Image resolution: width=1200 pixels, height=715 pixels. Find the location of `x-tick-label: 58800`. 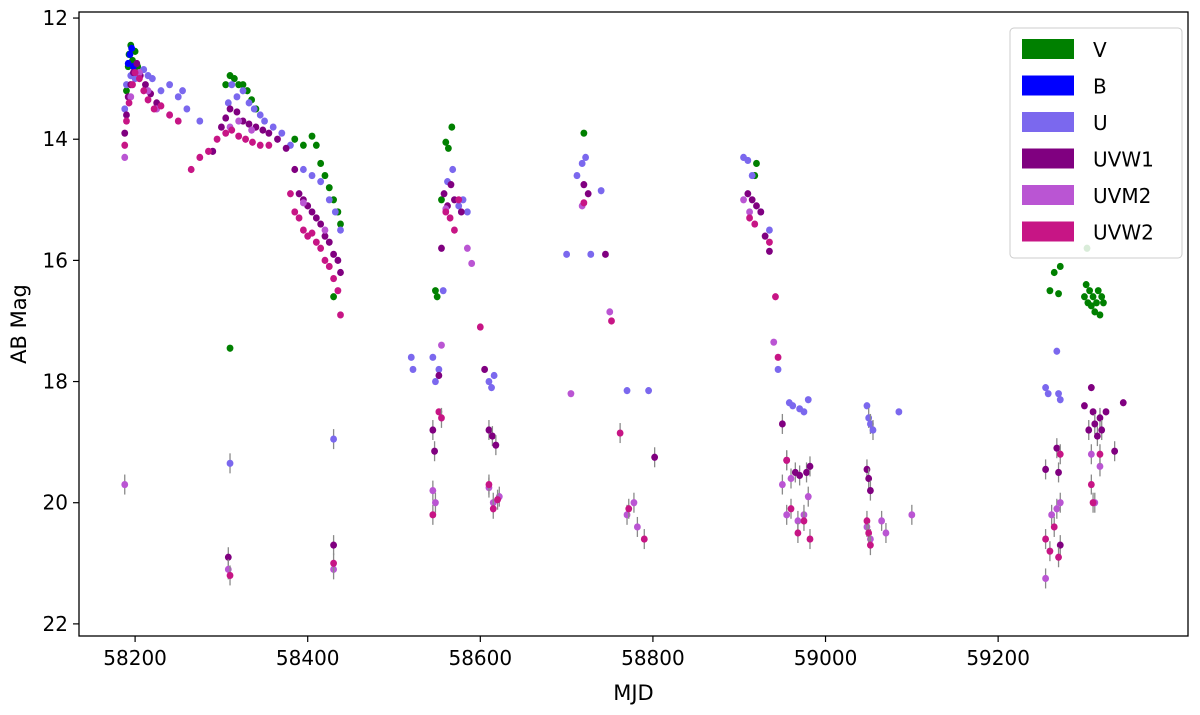

x-tick-label: 58800 is located at coordinates (653, 658).